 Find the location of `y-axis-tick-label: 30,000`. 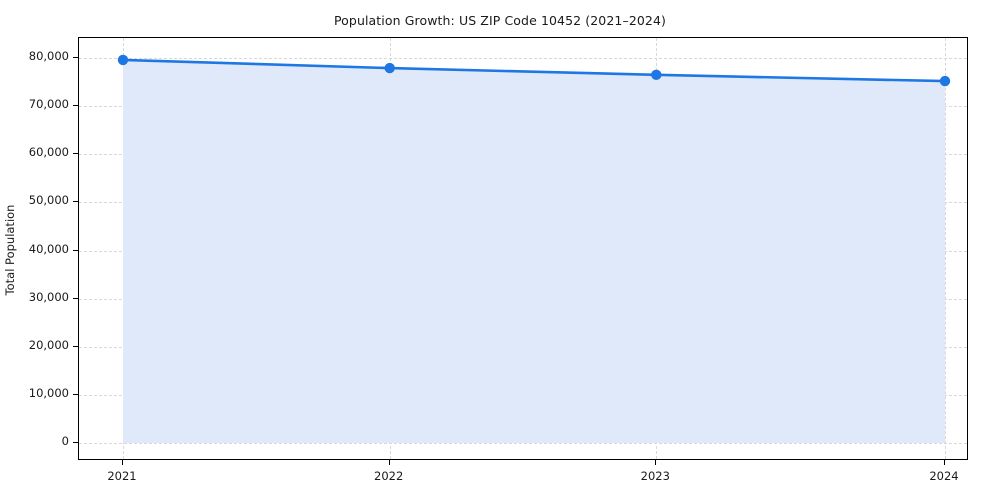

y-axis-tick-label: 30,000 is located at coordinates (48, 296).